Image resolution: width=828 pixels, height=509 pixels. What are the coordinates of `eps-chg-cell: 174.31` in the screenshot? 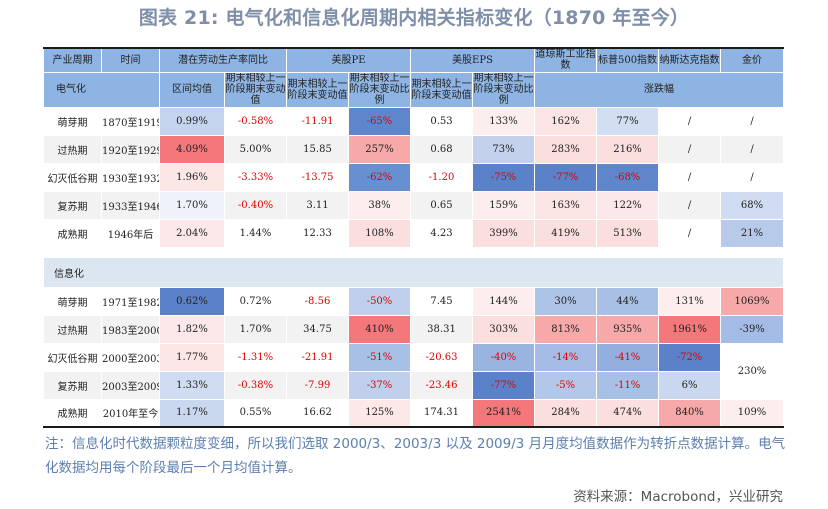 It's located at (441, 413).